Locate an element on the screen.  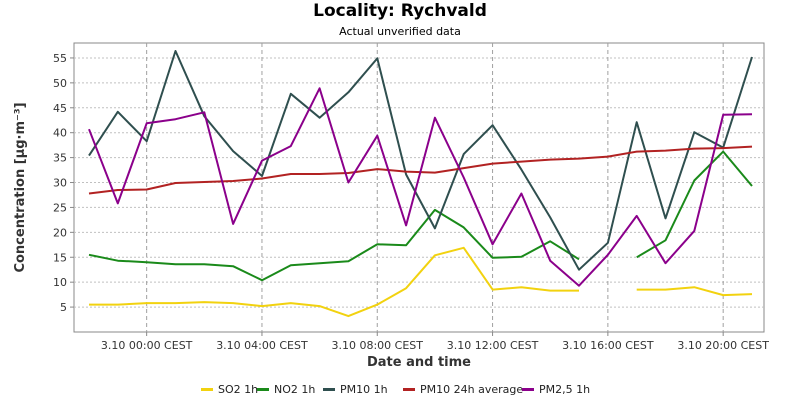
y-tick-label: 50 is located at coordinates (60, 83).